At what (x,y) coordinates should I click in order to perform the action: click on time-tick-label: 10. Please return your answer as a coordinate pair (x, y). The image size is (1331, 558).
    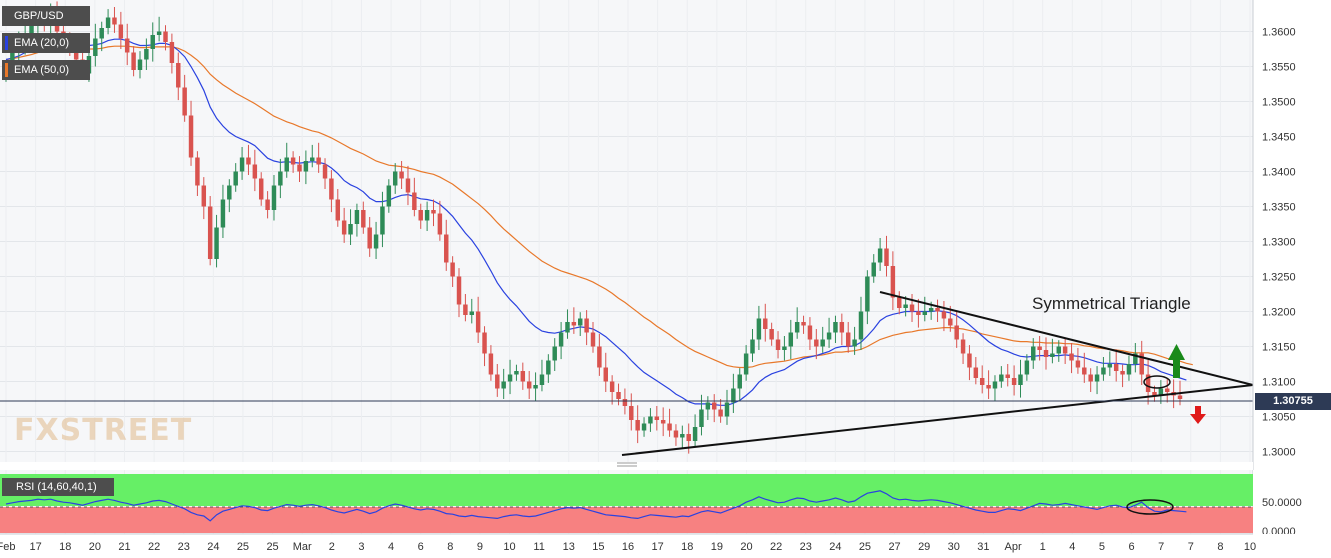
    Looking at the image, I should click on (1250, 547).